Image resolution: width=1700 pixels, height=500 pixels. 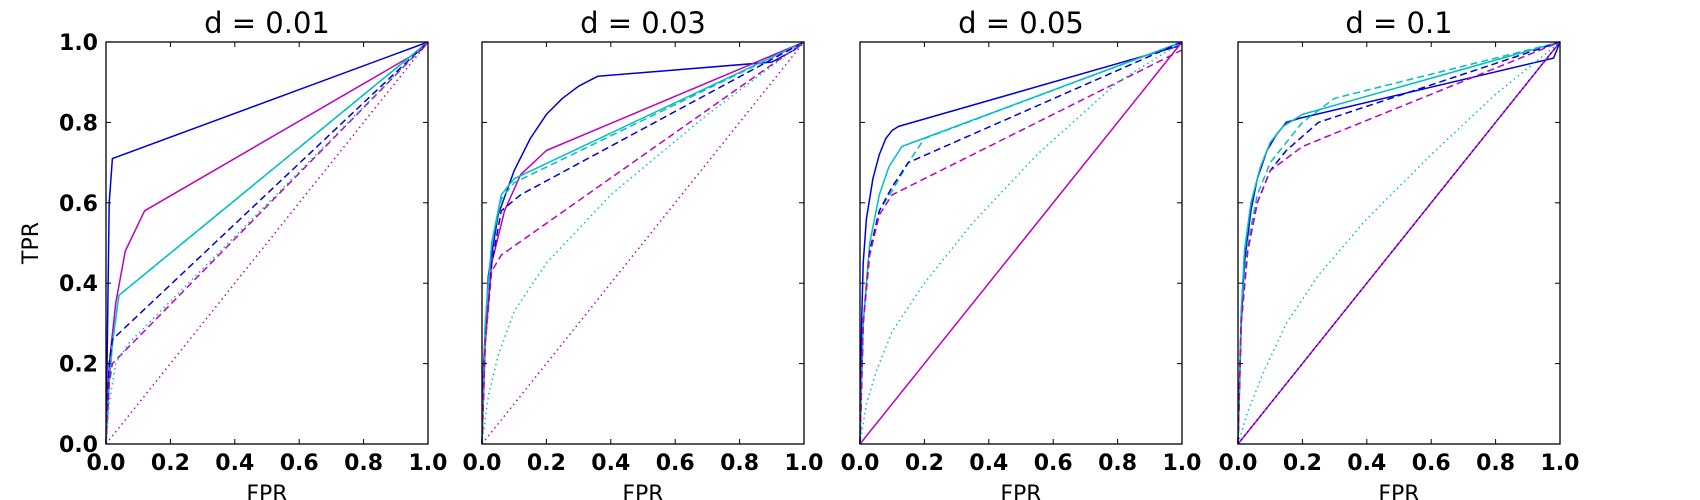 I want to click on y-tick-label: 0.6, so click(x=78, y=204).